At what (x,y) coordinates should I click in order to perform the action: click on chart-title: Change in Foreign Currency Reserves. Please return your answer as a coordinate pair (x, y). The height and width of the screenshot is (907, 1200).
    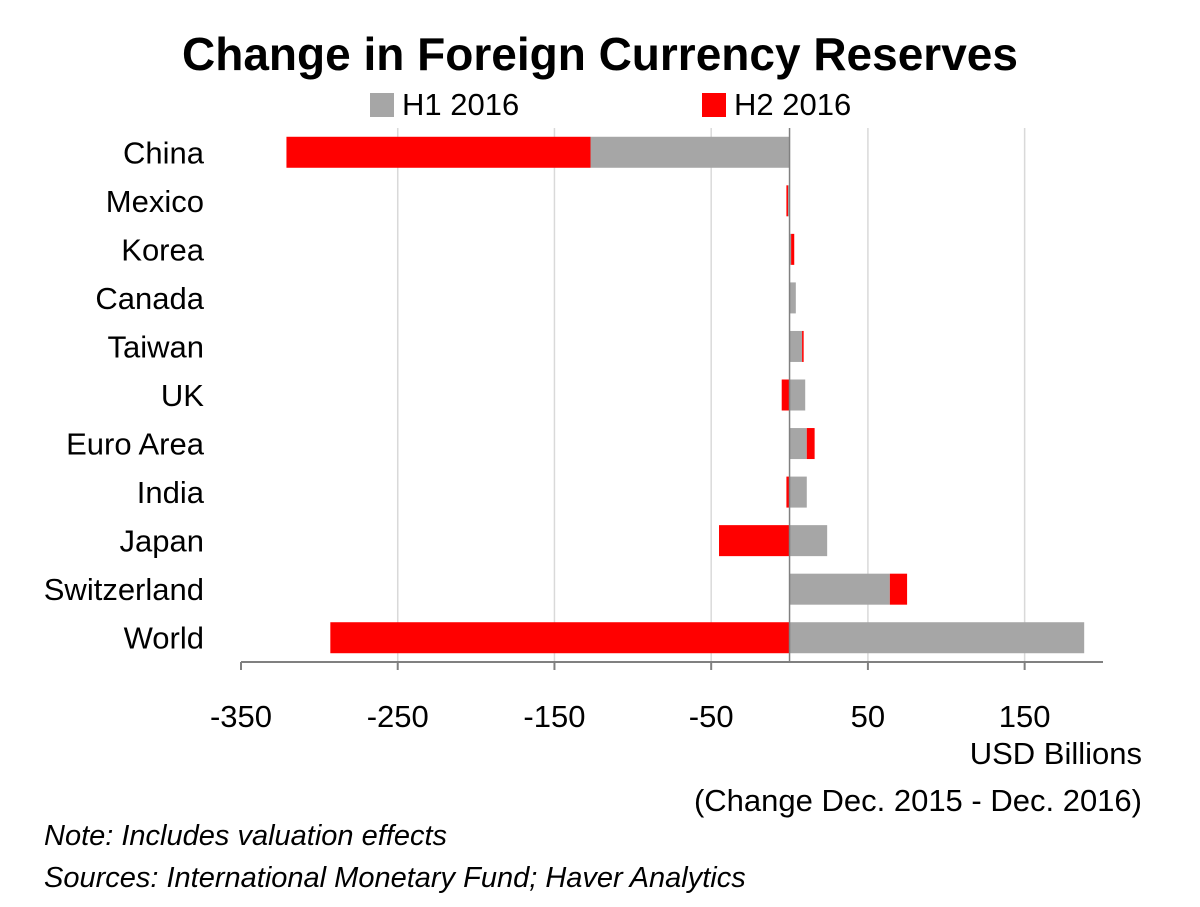
    Looking at the image, I should click on (600, 54).